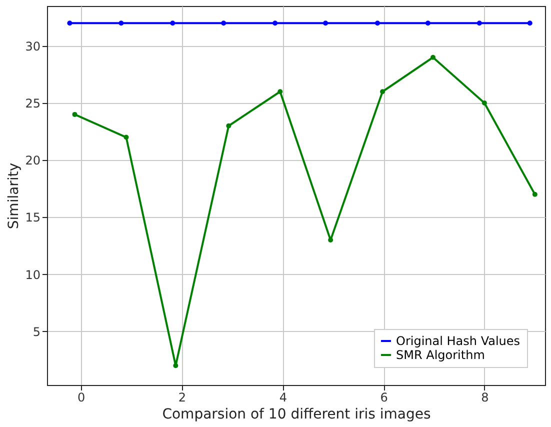  I want to click on y-tick-label: 25, so click(32, 103).